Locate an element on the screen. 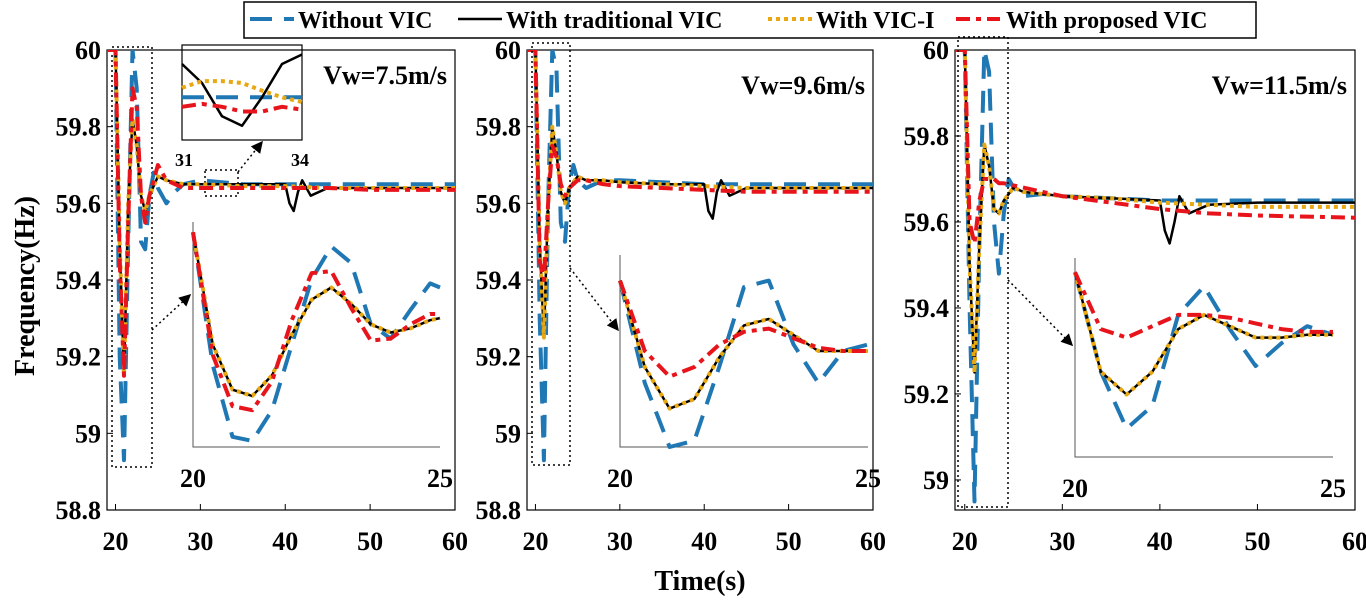 The height and width of the screenshot is (600, 1366). small-inset: 31 34 is located at coordinates (242, 120).